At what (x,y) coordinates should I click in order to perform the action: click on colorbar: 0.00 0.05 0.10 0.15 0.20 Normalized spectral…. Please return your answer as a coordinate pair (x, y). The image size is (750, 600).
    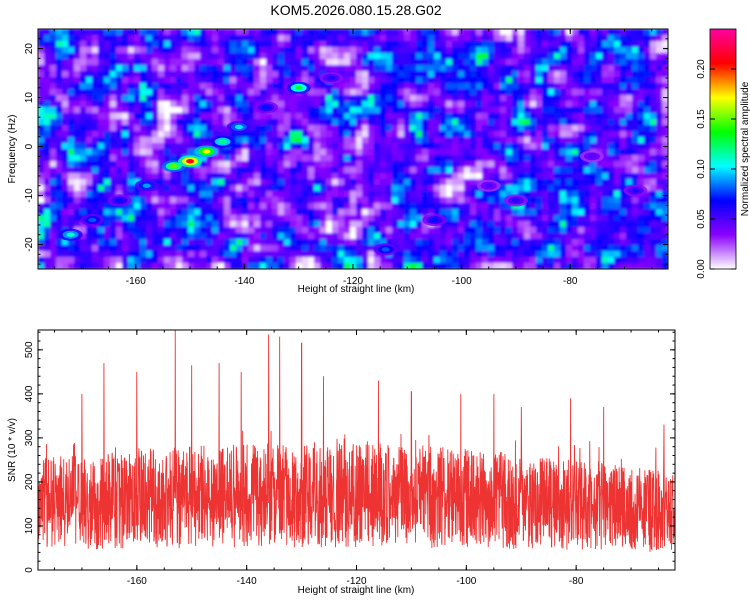
    Looking at the image, I should click on (723, 153).